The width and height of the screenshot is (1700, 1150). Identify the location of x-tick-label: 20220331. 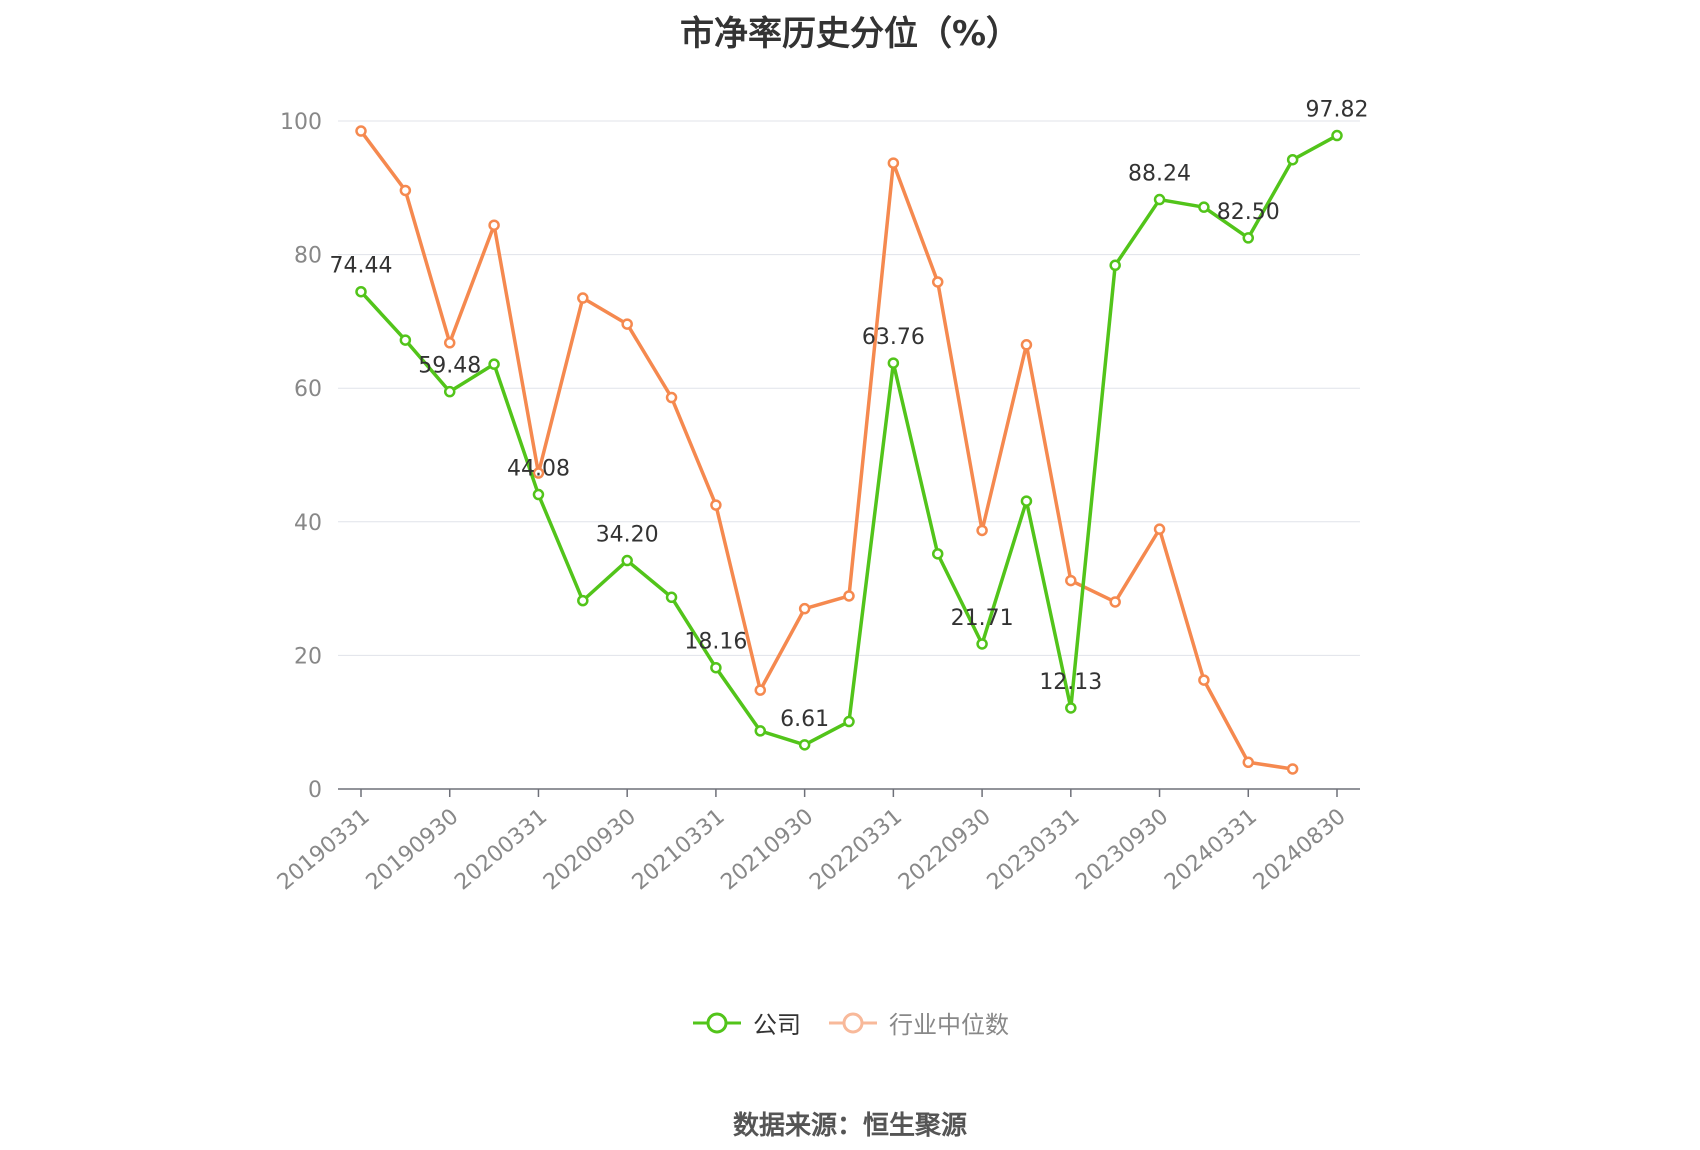
(856, 849).